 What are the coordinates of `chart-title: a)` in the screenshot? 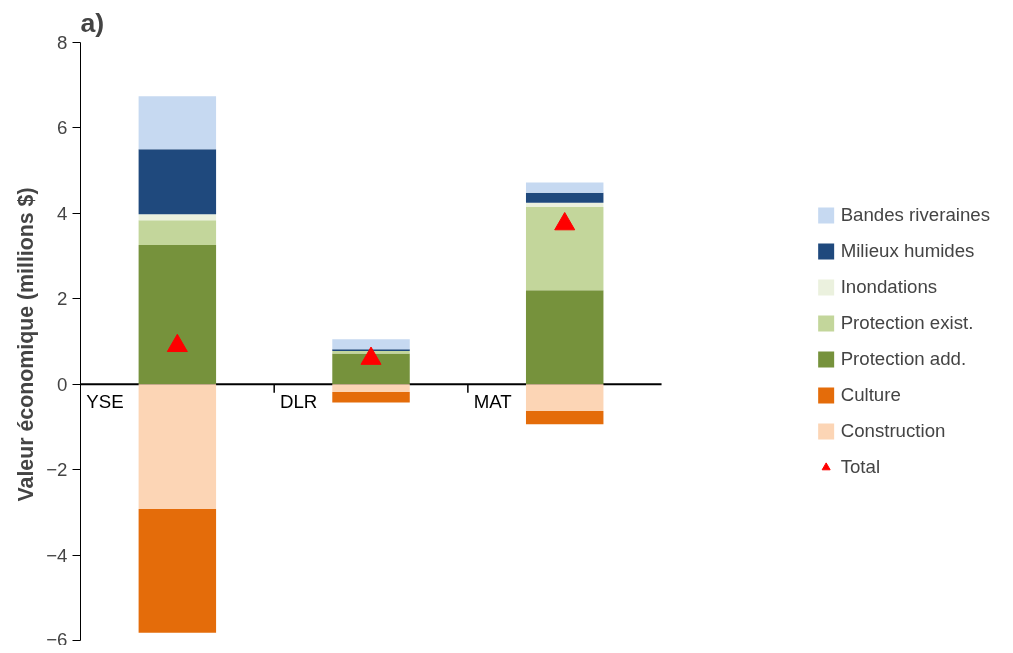 It's located at (92, 22).